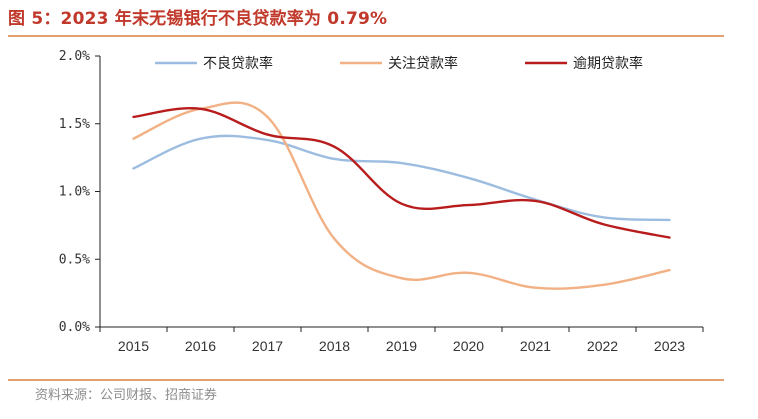 Image resolution: width=758 pixels, height=419 pixels. Describe the element at coordinates (366, 380) in the screenshot. I see `footer-rule` at that location.